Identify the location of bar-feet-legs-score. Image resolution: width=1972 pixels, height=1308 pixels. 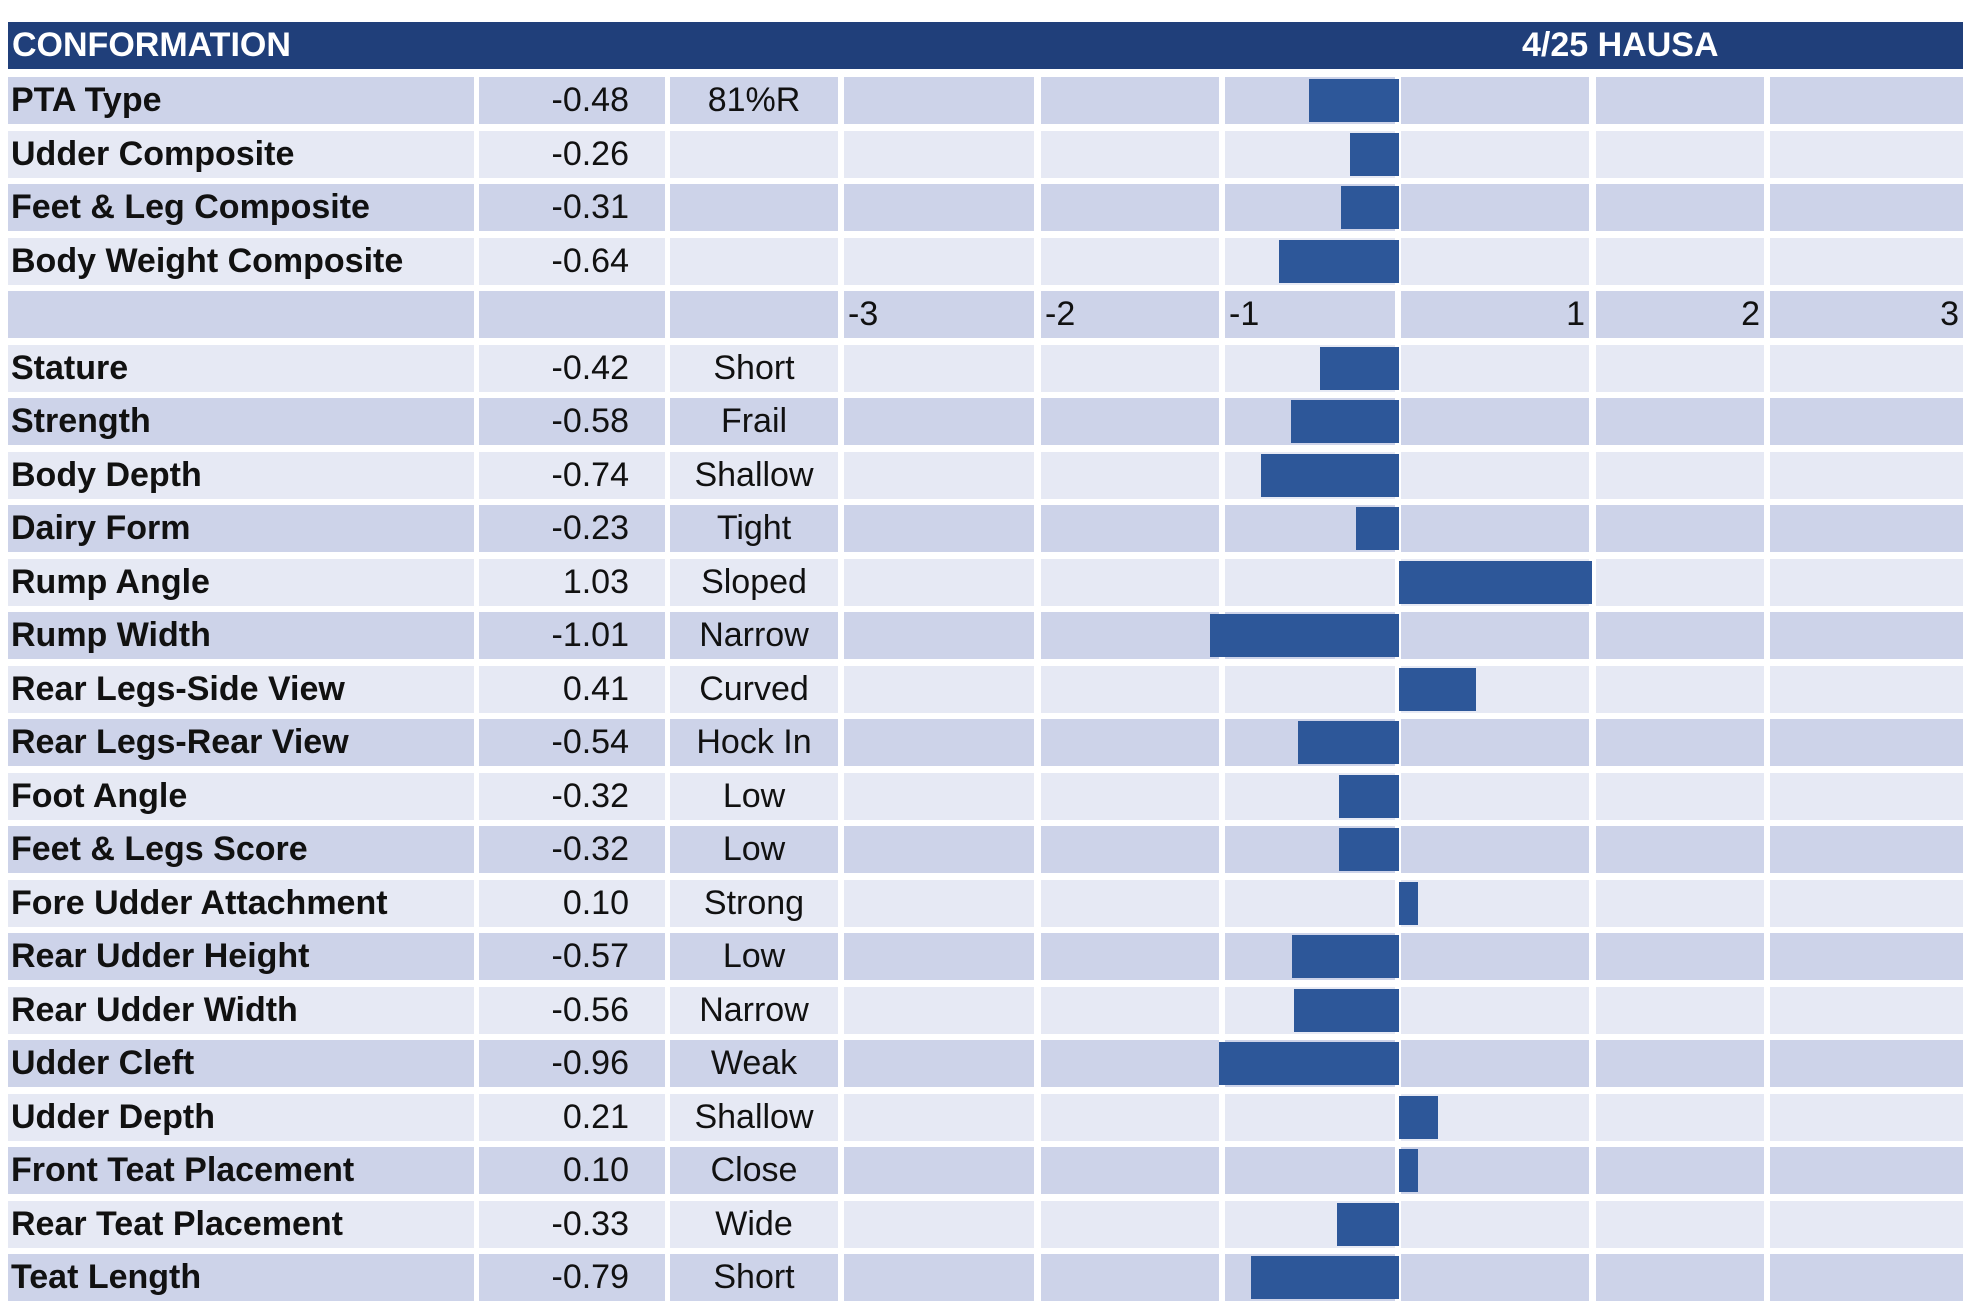
(1369, 849).